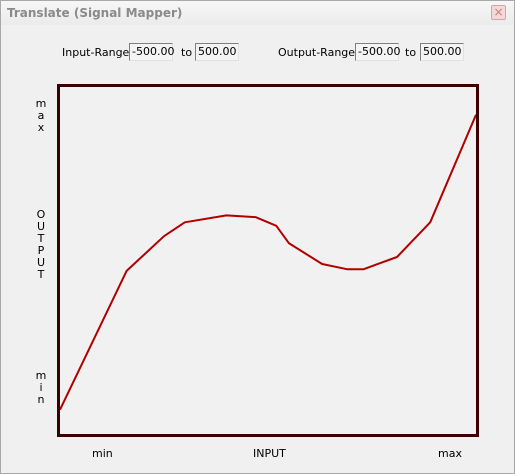  What do you see at coordinates (98, 52) in the screenshot?
I see `input-range-label: Input-Range:` at bounding box center [98, 52].